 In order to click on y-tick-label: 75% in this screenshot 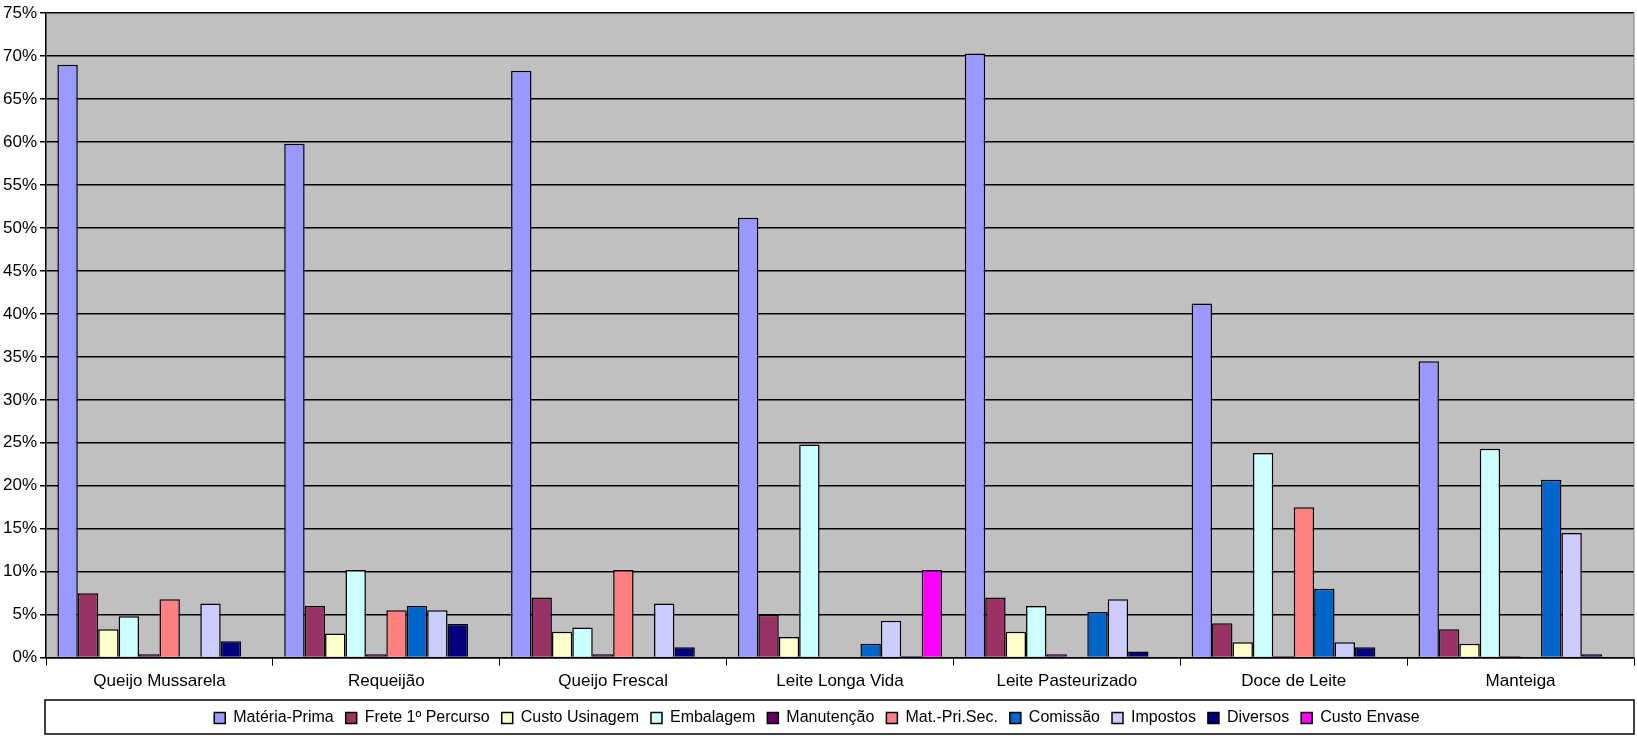, I will do `click(20, 12)`.